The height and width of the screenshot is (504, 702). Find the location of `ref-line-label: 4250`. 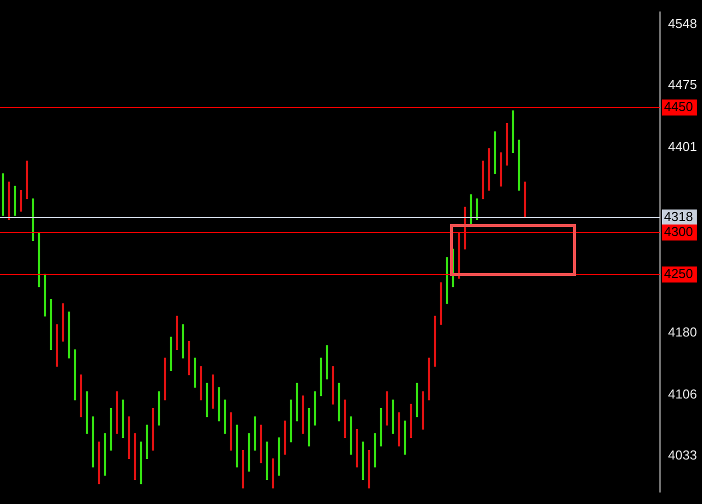

ref-line-label: 4250 is located at coordinates (678, 274).